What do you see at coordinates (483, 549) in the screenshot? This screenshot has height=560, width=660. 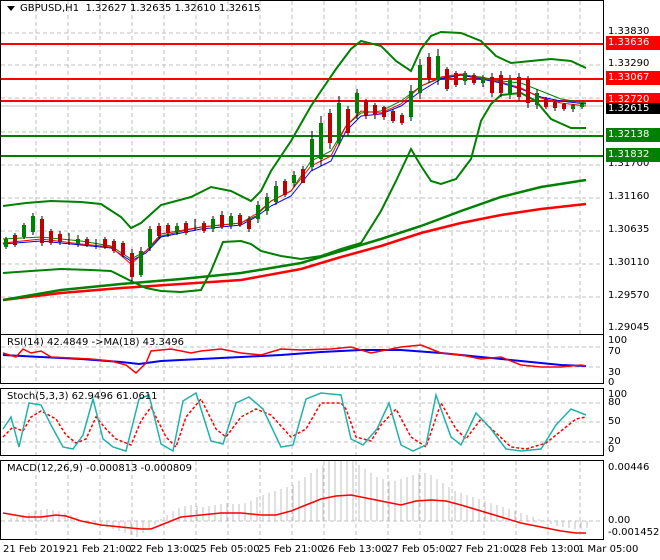 I see `time-label: 27 Feb 21:00` at bounding box center [483, 549].